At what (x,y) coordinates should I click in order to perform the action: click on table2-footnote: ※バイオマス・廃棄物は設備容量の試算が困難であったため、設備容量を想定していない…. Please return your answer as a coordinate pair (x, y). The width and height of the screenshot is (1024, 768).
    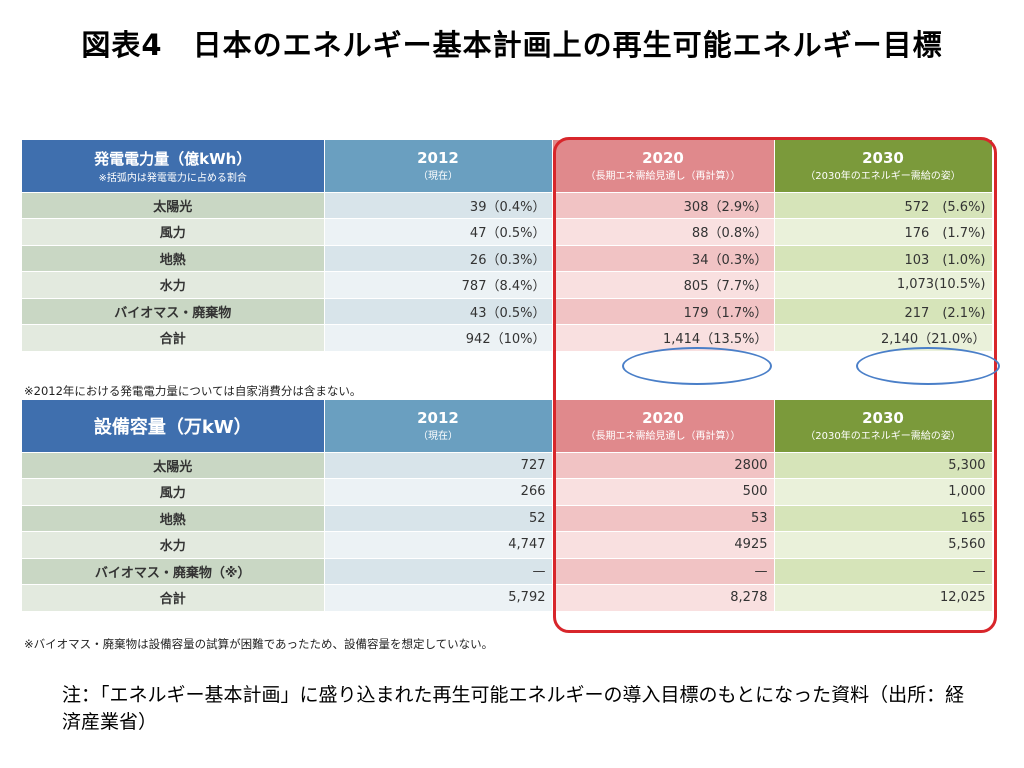
    Looking at the image, I should click on (259, 644).